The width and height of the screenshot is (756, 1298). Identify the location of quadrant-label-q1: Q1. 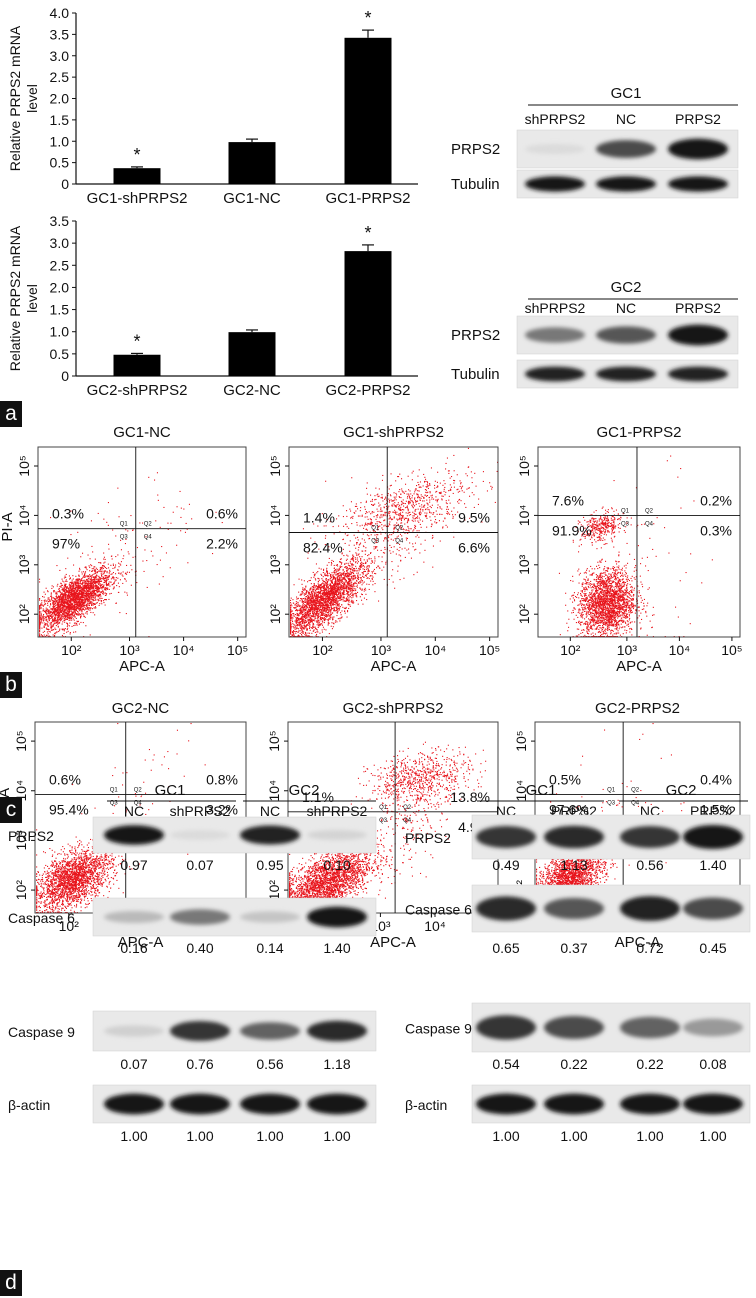
(611, 791).